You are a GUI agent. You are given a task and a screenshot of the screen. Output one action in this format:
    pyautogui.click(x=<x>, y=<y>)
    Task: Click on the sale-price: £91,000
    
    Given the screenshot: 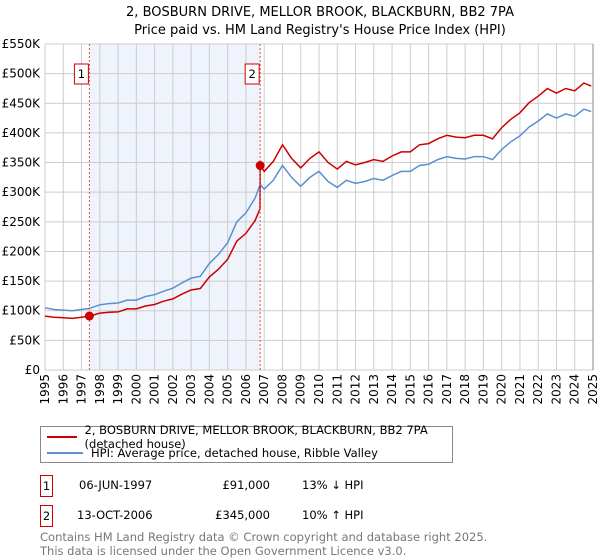 What is the action you would take?
    pyautogui.click(x=246, y=485)
    